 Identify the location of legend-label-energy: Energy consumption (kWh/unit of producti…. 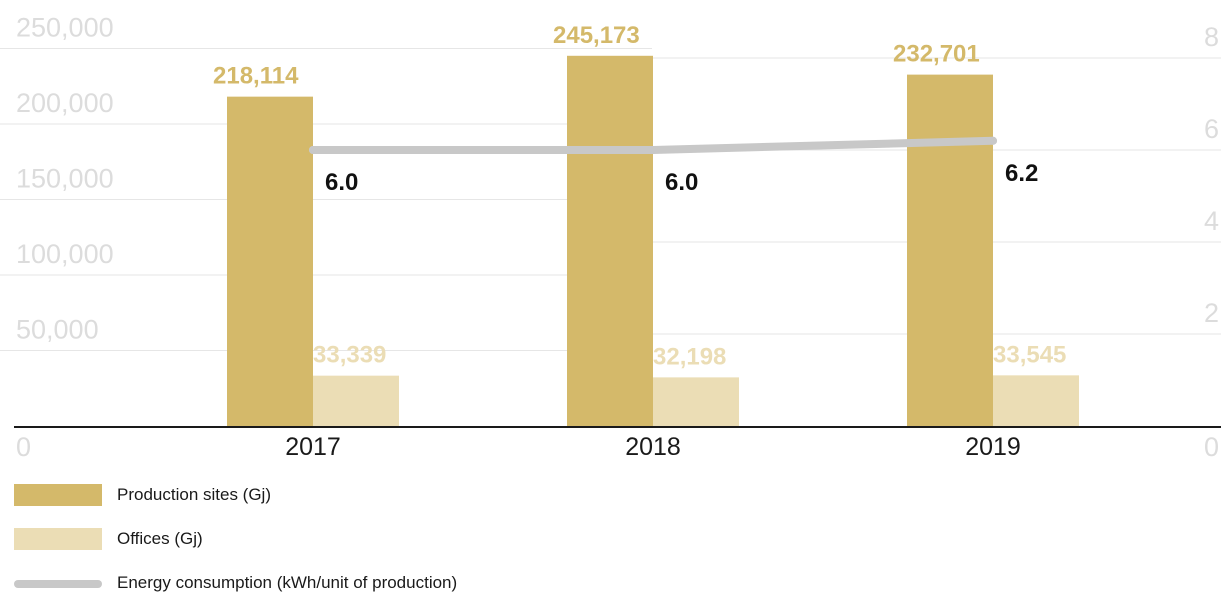
(287, 582).